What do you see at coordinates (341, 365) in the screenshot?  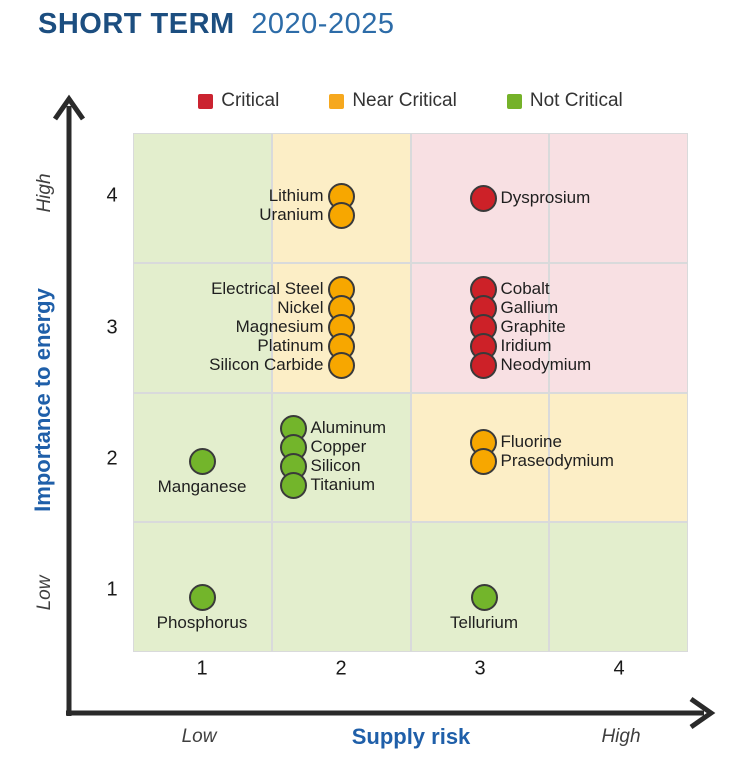 I see `dot-silicon-carbide` at bounding box center [341, 365].